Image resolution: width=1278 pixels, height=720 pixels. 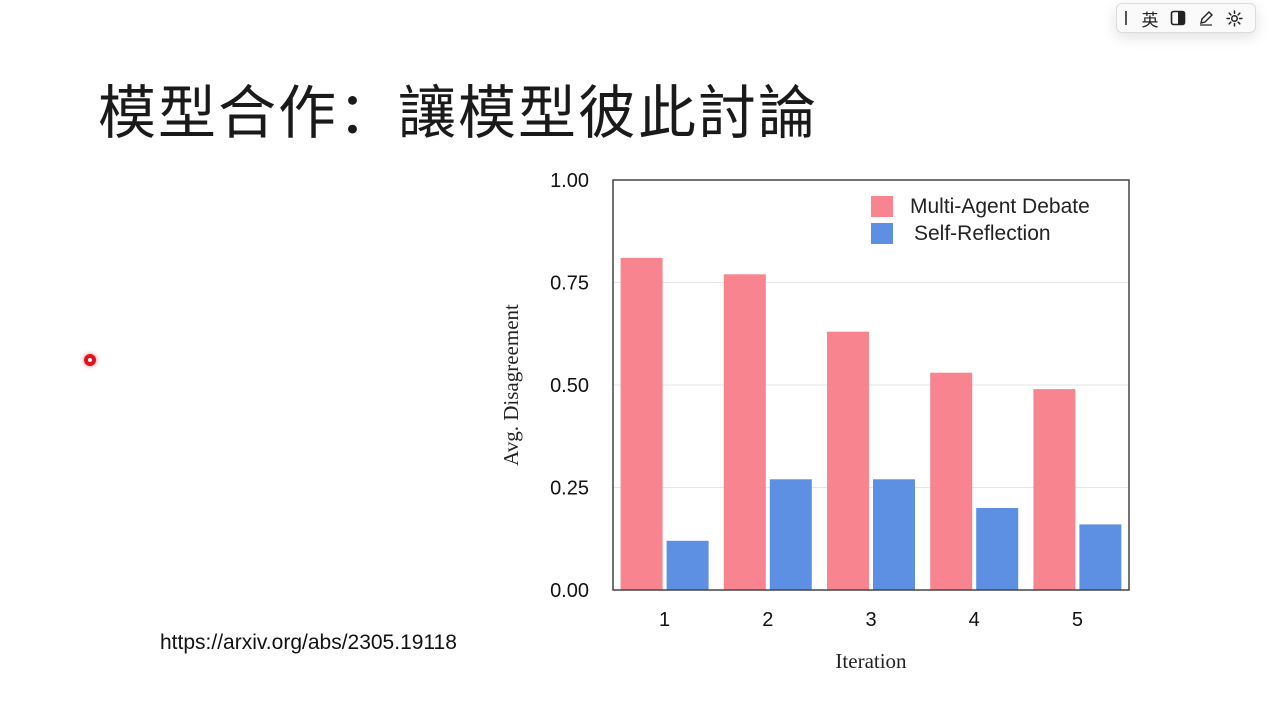 I want to click on y-axis-label: Avg. Disagreement, so click(x=511, y=385).